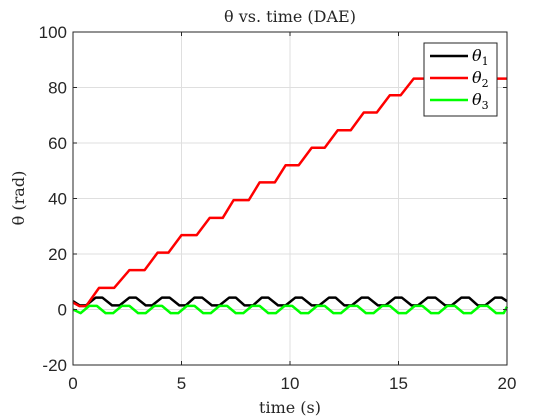  Describe the element at coordinates (18, 198) in the screenshot. I see `y-axis-label: θ (rad)` at that location.